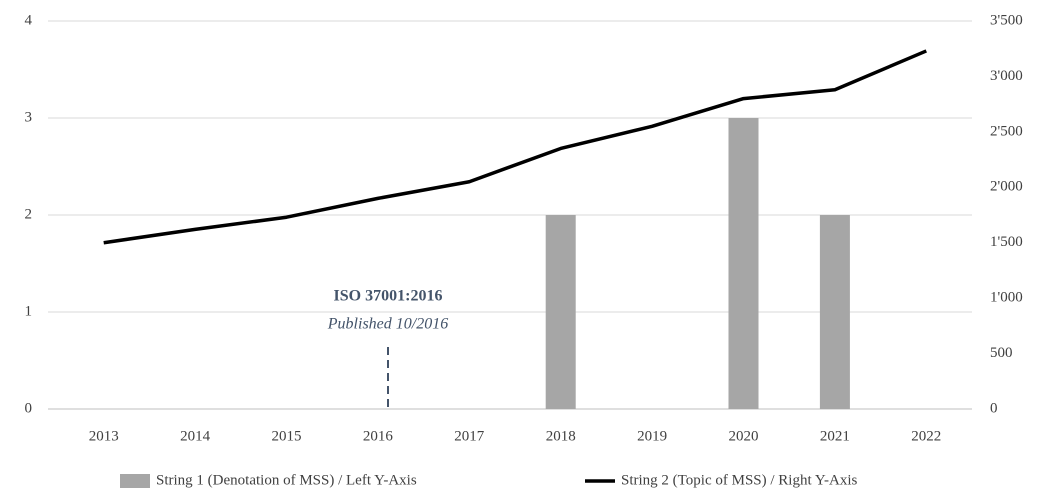 Image resolution: width=1039 pixels, height=495 pixels. Describe the element at coordinates (135, 481) in the screenshot. I see `legend-swatch` at that location.